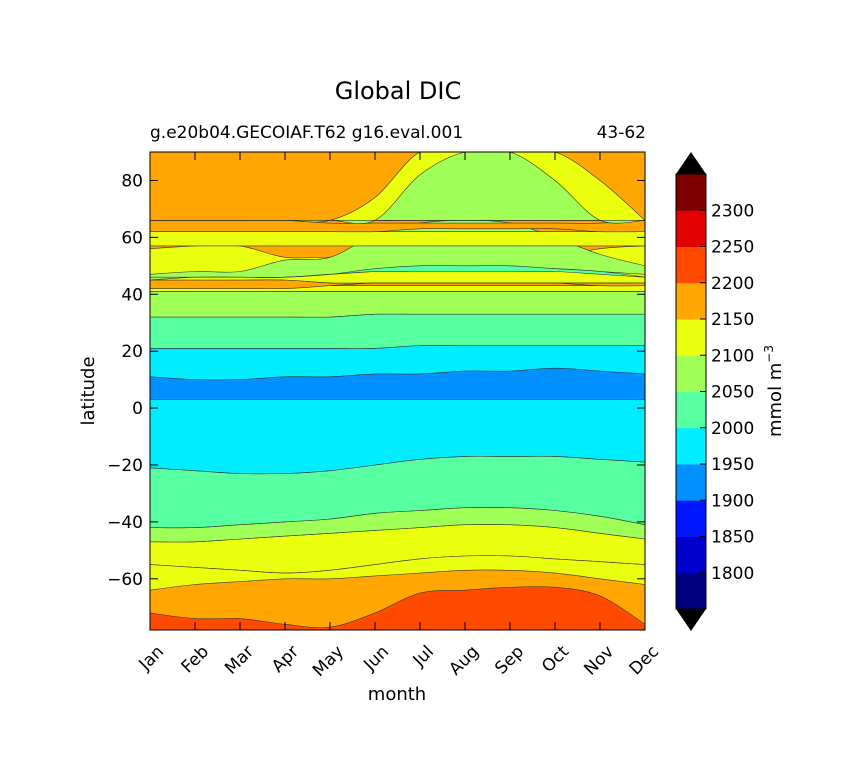 This screenshot has height=783, width=866. I want to click on x-tick-label-Feb: Feb, so click(195, 659).